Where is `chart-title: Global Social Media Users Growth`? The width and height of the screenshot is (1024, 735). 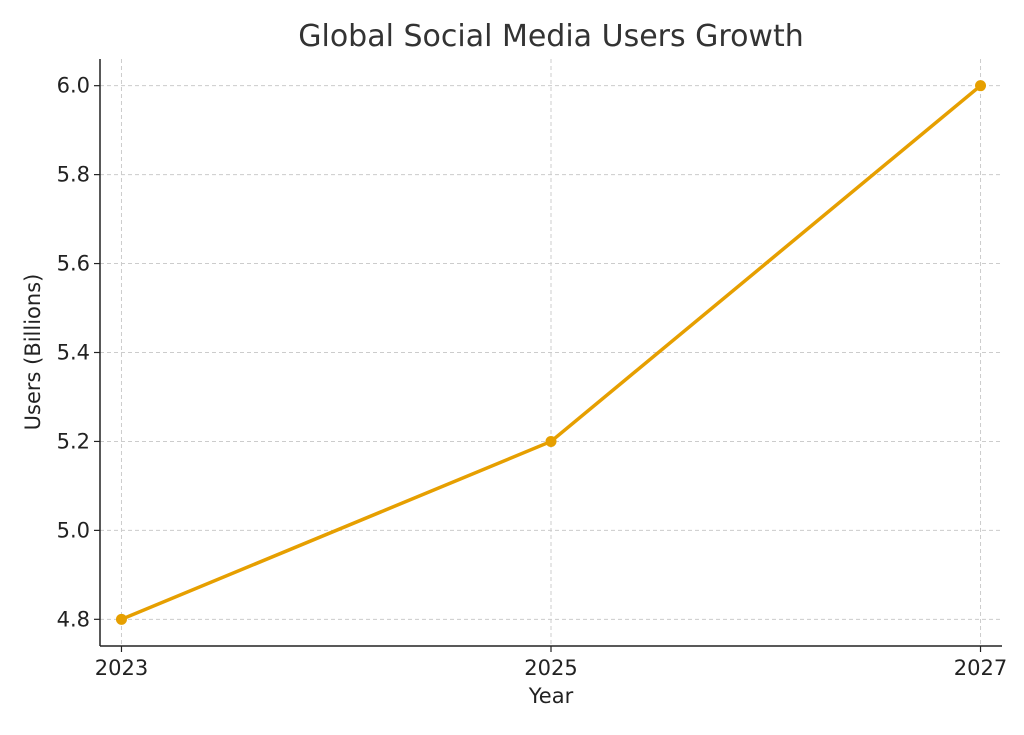
chart-title: Global Social Media Users Growth is located at coordinates (551, 36).